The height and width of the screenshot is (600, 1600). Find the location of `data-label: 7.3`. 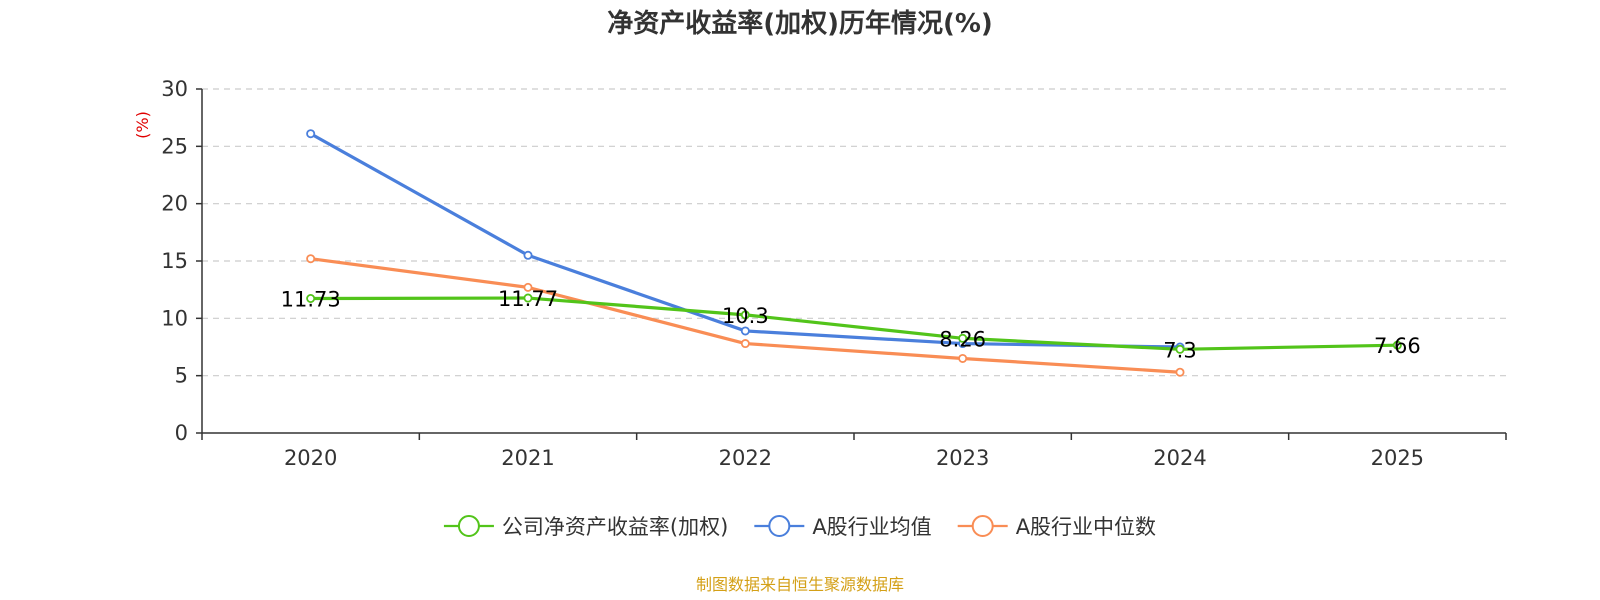

data-label: 7.3 is located at coordinates (1179, 350).